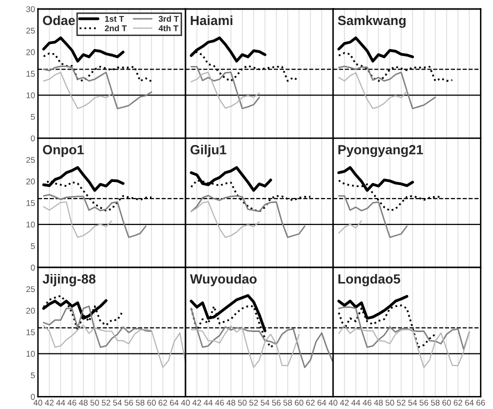 The image size is (493, 409). I want to click on legend-label: 4th T, so click(168, 28).